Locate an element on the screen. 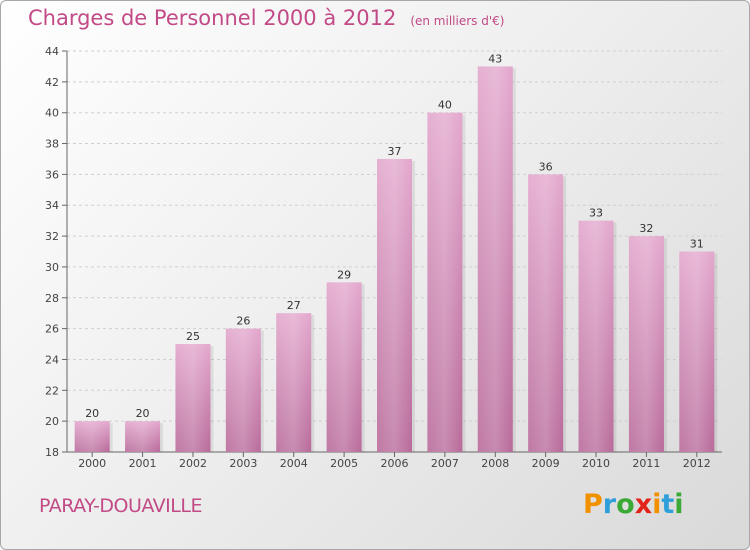 The image size is (750, 550). logo-letter: o is located at coordinates (625, 504).